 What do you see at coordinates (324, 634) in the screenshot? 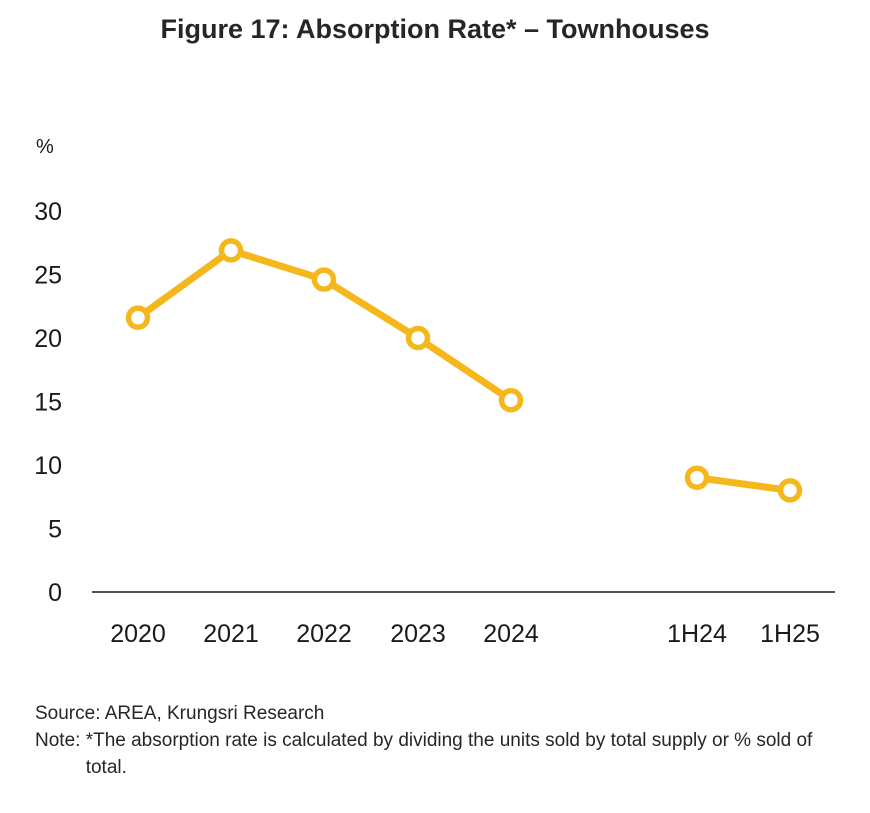
I see `x-tick-label: 2022` at bounding box center [324, 634].